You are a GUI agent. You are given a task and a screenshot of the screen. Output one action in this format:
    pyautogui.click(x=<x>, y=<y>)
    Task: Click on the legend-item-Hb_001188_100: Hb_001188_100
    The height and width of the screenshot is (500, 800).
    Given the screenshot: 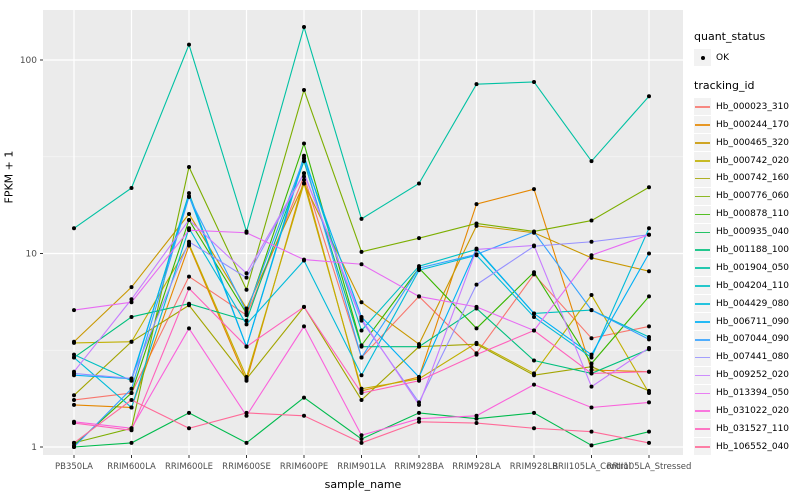 What is the action you would take?
    pyautogui.click(x=747, y=250)
    